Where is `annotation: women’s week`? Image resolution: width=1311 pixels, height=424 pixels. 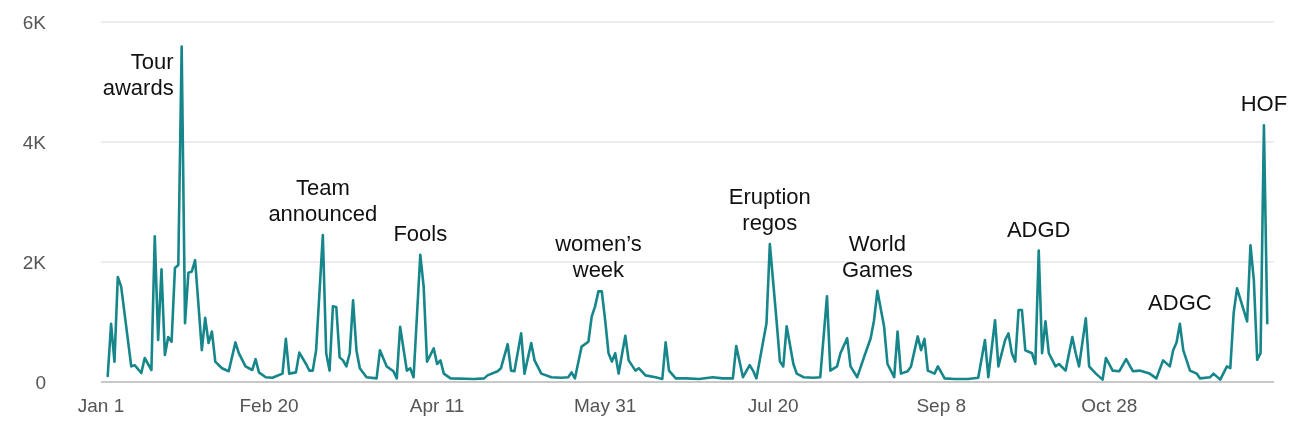
annotation: women’s week is located at coordinates (598, 257).